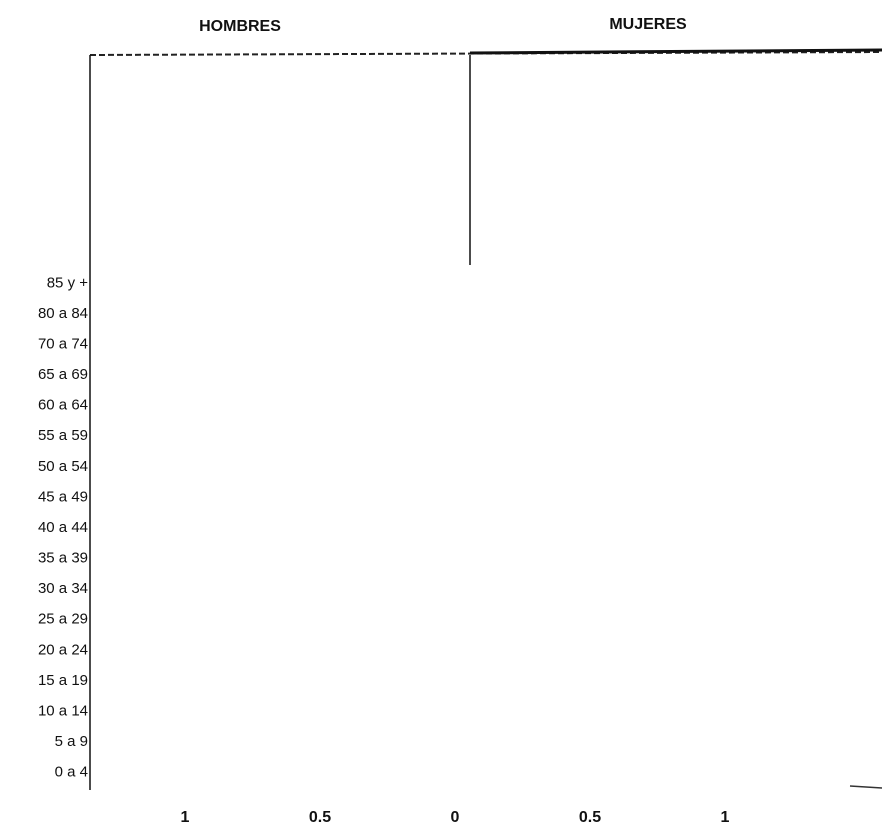 This screenshot has height=828, width=882. I want to click on y-tick-label: 35 a 39, so click(63, 558).